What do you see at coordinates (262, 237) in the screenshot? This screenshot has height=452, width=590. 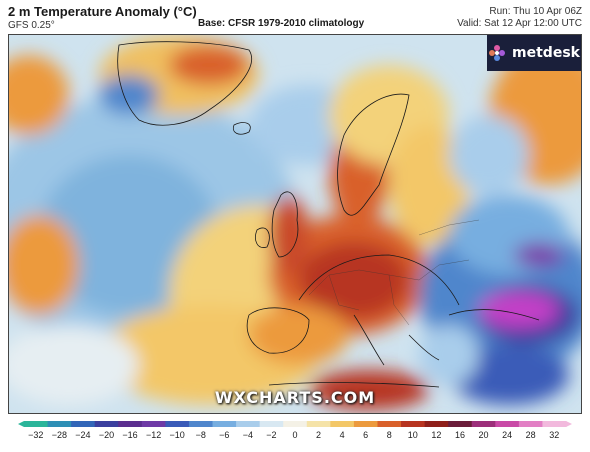 I see `ireland-outline` at bounding box center [262, 237].